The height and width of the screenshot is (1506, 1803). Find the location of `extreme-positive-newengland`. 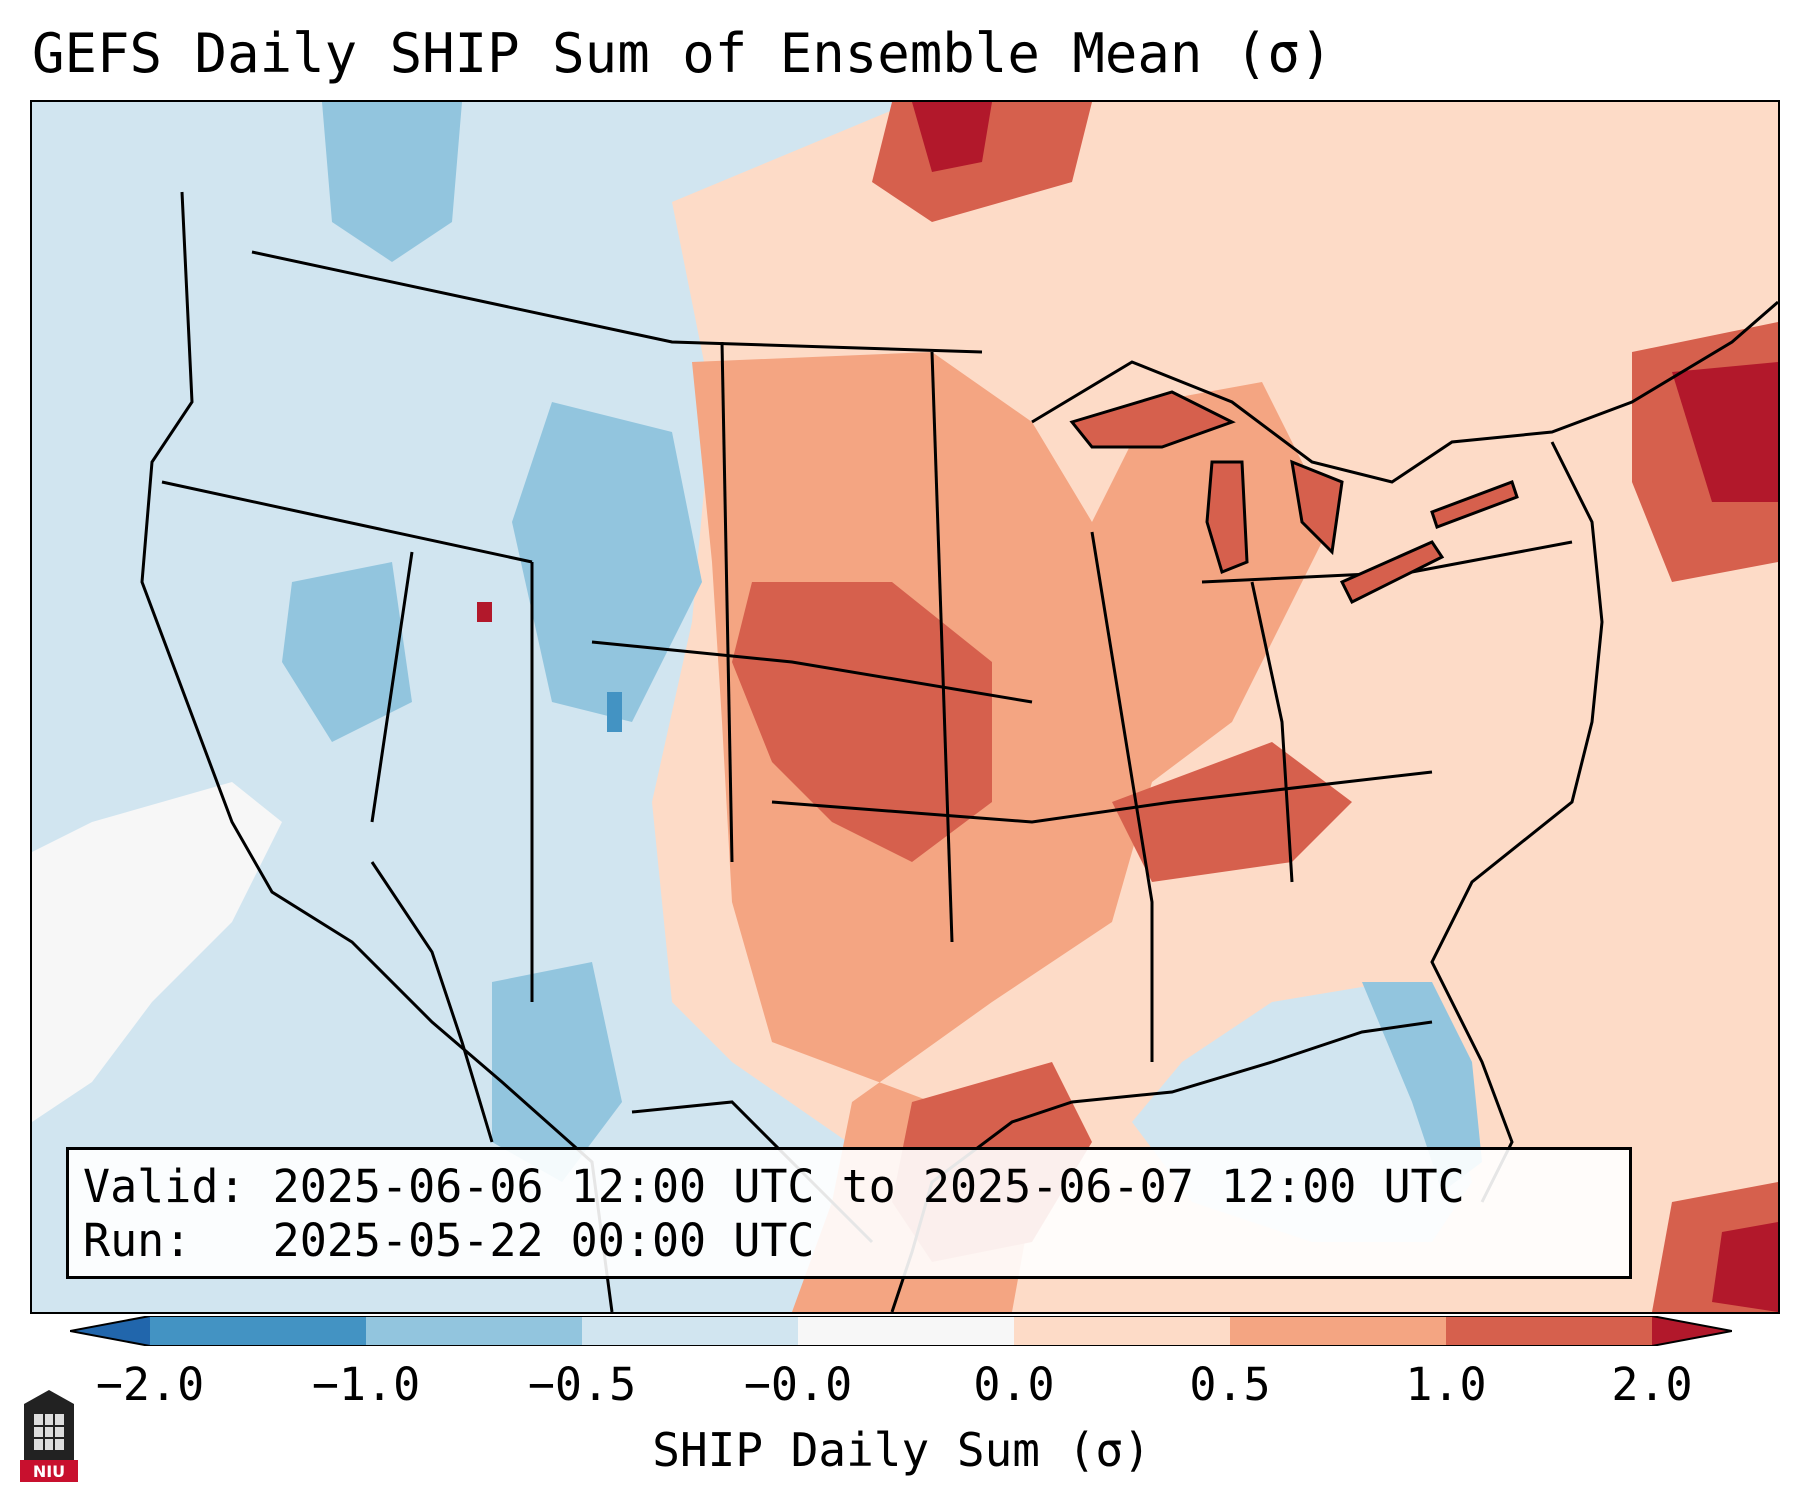

extreme-positive-newengland is located at coordinates (1725, 432).